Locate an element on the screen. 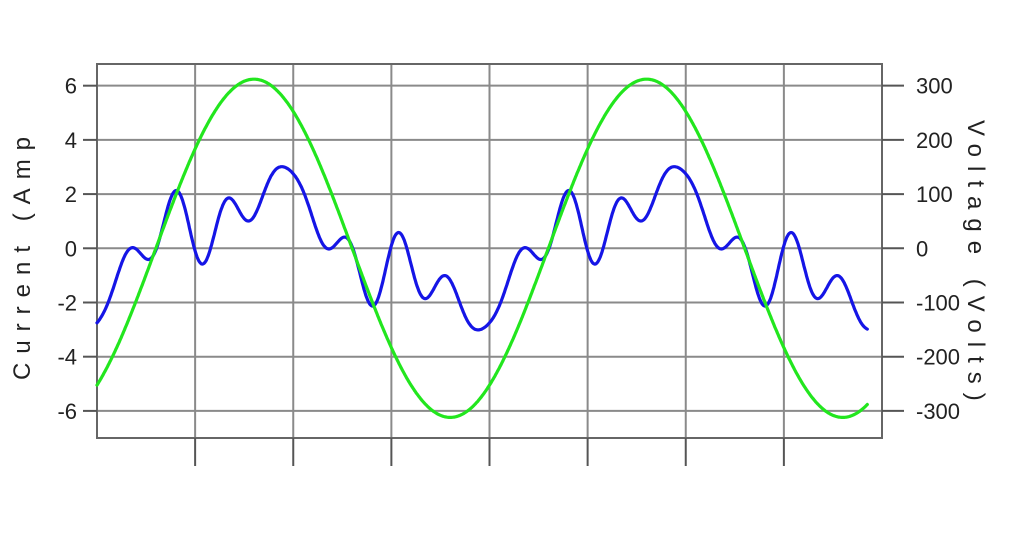 This screenshot has height=546, width=1009. left-tick-label: 0 is located at coordinates (71, 248).